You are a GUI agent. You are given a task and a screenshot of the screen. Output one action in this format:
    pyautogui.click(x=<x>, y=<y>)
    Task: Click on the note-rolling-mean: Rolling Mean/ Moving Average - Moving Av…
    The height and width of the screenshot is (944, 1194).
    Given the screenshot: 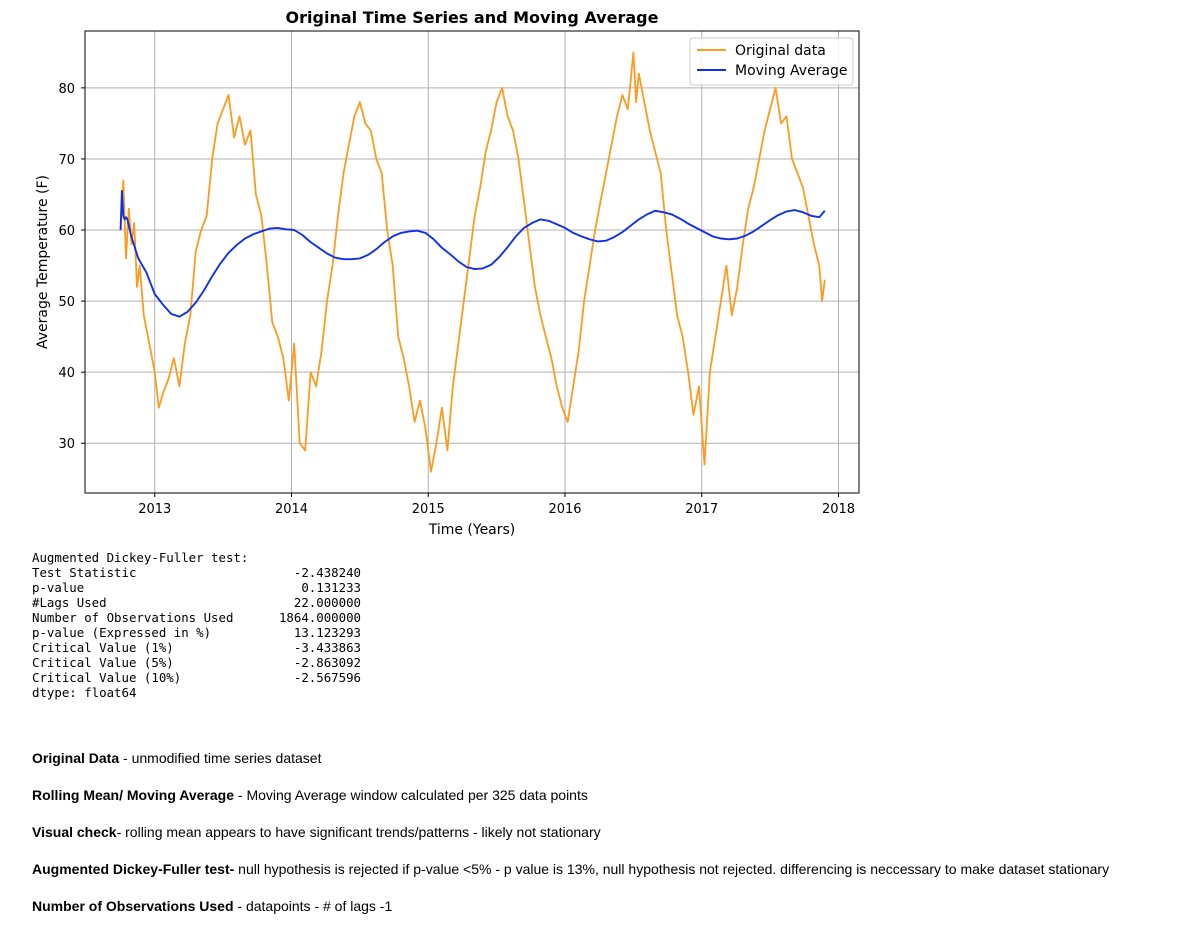 What is the action you would take?
    pyautogui.click(x=612, y=796)
    